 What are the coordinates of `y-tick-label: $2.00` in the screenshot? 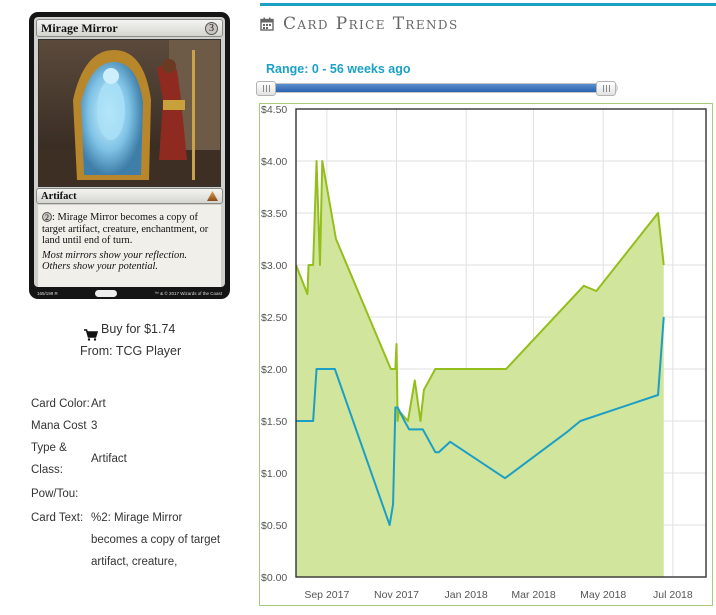 It's located at (274, 370).